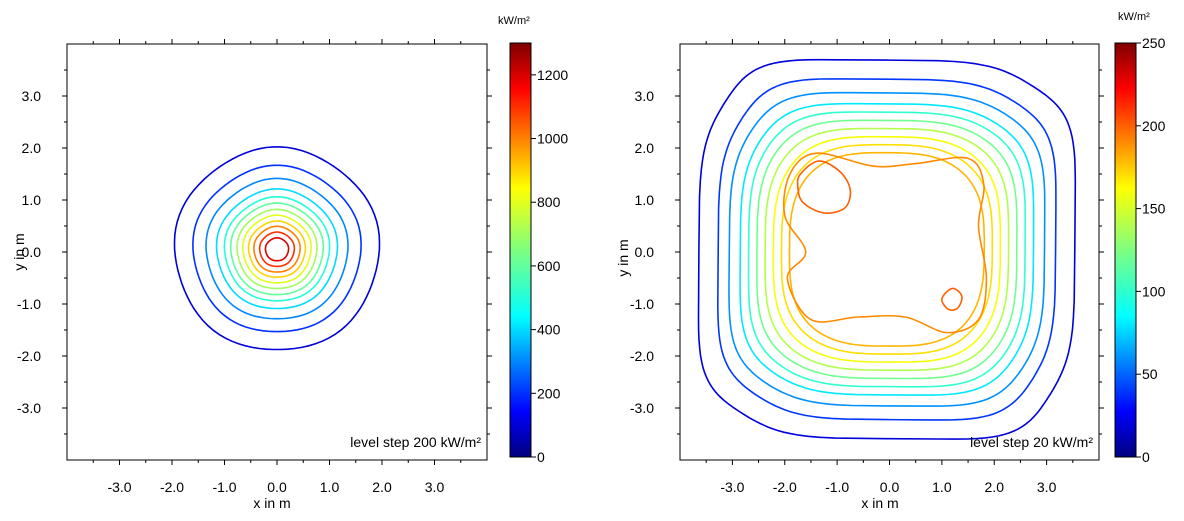 This screenshot has height=521, width=1184. I want to click on colorbar-tick-label: 800, so click(549, 202).